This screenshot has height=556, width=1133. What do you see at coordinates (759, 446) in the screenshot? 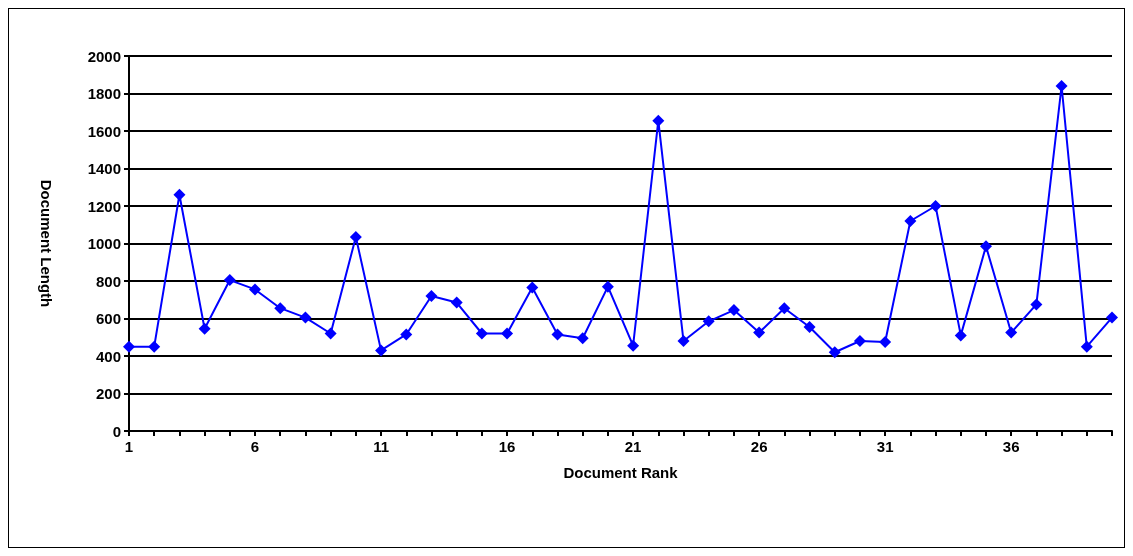
I see `x-tick-label: 26` at bounding box center [759, 446].